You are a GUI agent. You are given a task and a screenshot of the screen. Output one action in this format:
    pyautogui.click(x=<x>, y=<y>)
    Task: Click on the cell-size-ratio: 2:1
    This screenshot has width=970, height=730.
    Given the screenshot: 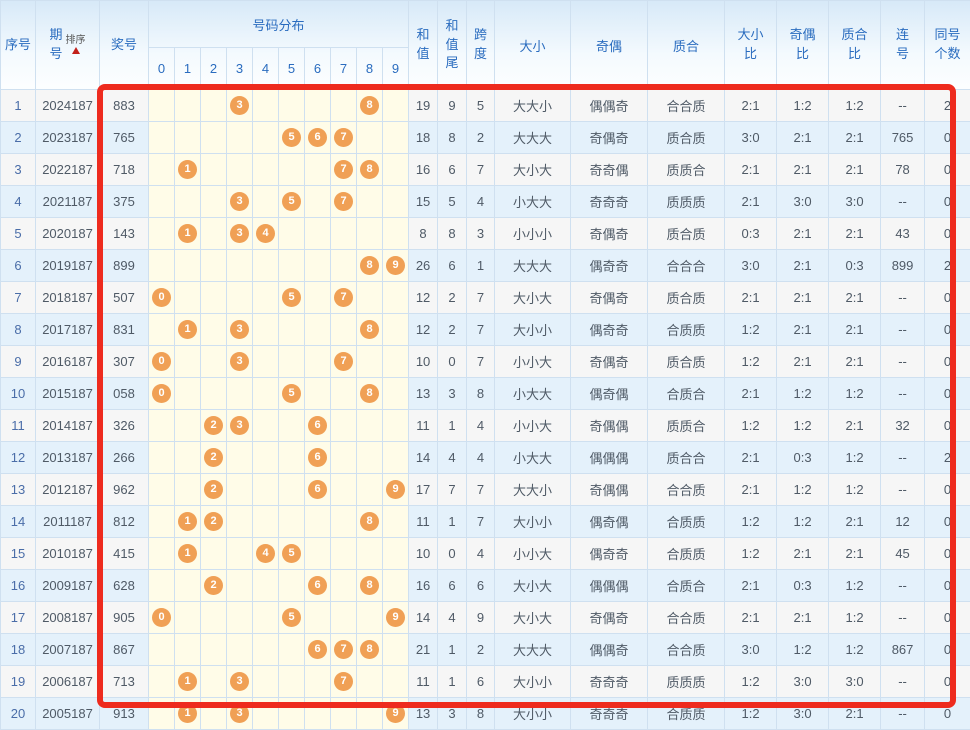 What is the action you would take?
    pyautogui.click(x=751, y=170)
    